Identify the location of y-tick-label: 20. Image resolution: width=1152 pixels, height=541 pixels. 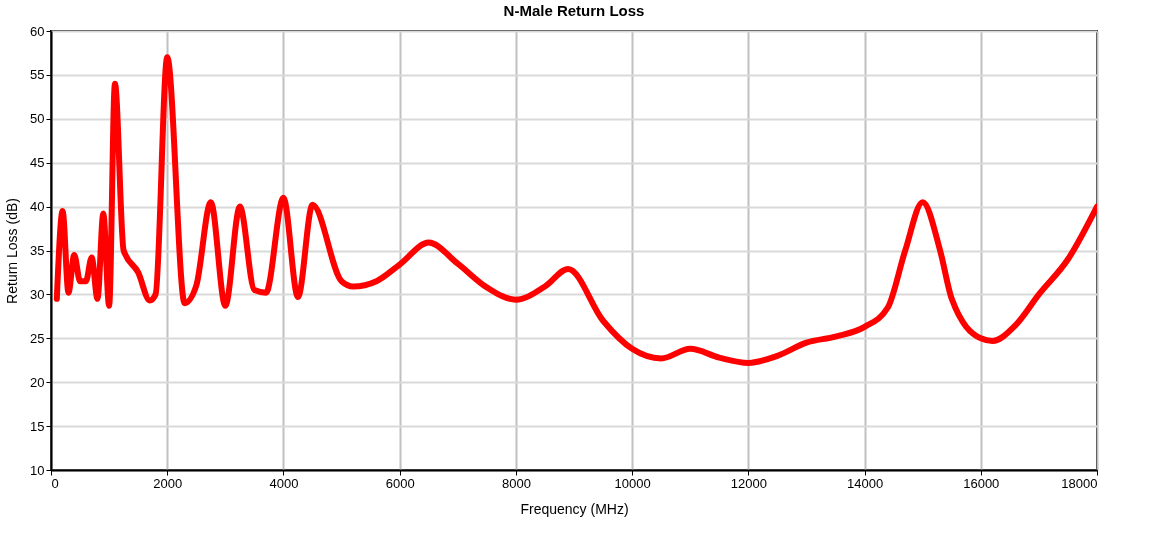
(37, 382).